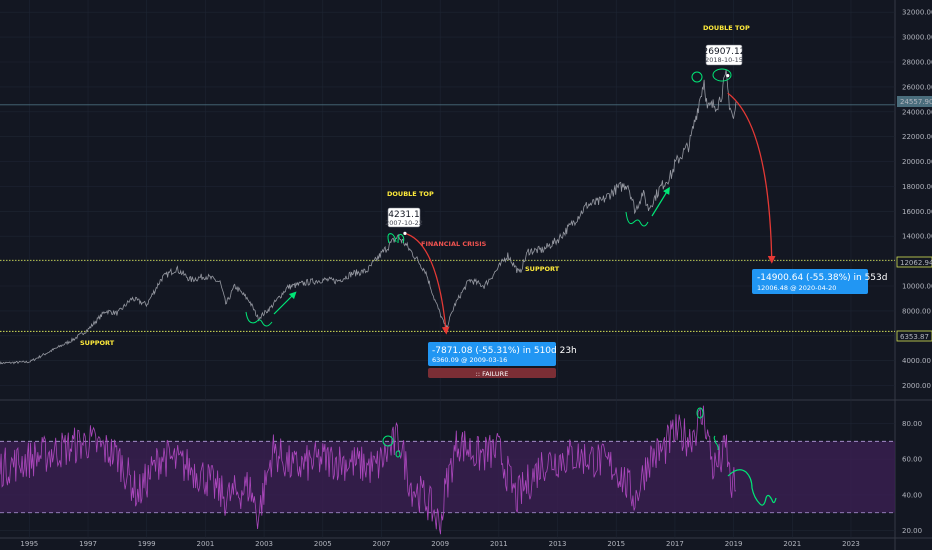 The height and width of the screenshot is (550, 932). I want to click on hline-label-6353-text: 6353.87, so click(914, 337).